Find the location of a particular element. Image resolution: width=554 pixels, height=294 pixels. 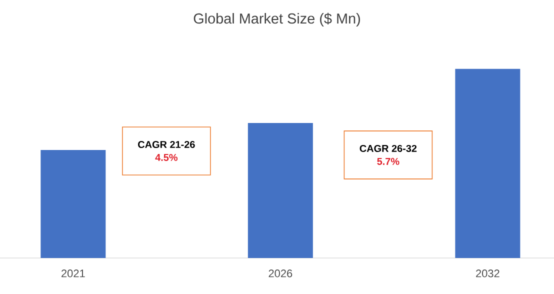

x-tick-label: 2032 is located at coordinates (488, 274).